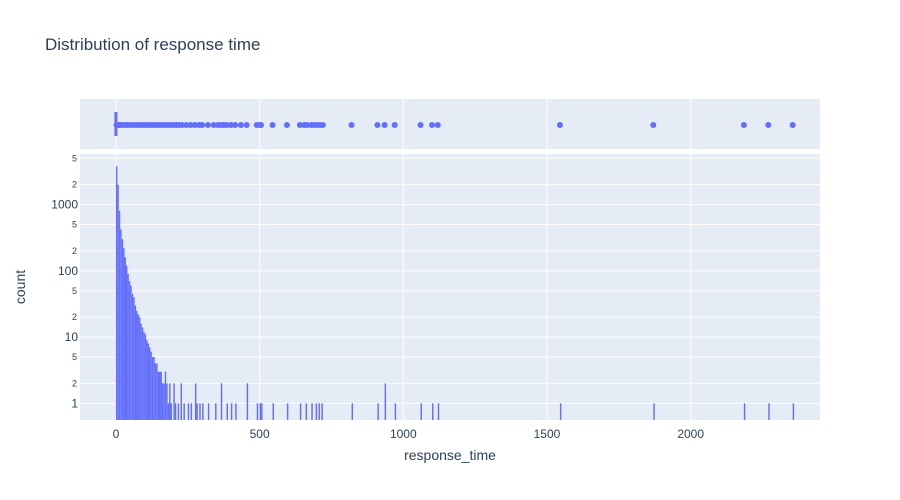  What do you see at coordinates (68, 271) in the screenshot?
I see `y-tick-label: 100` at bounding box center [68, 271].